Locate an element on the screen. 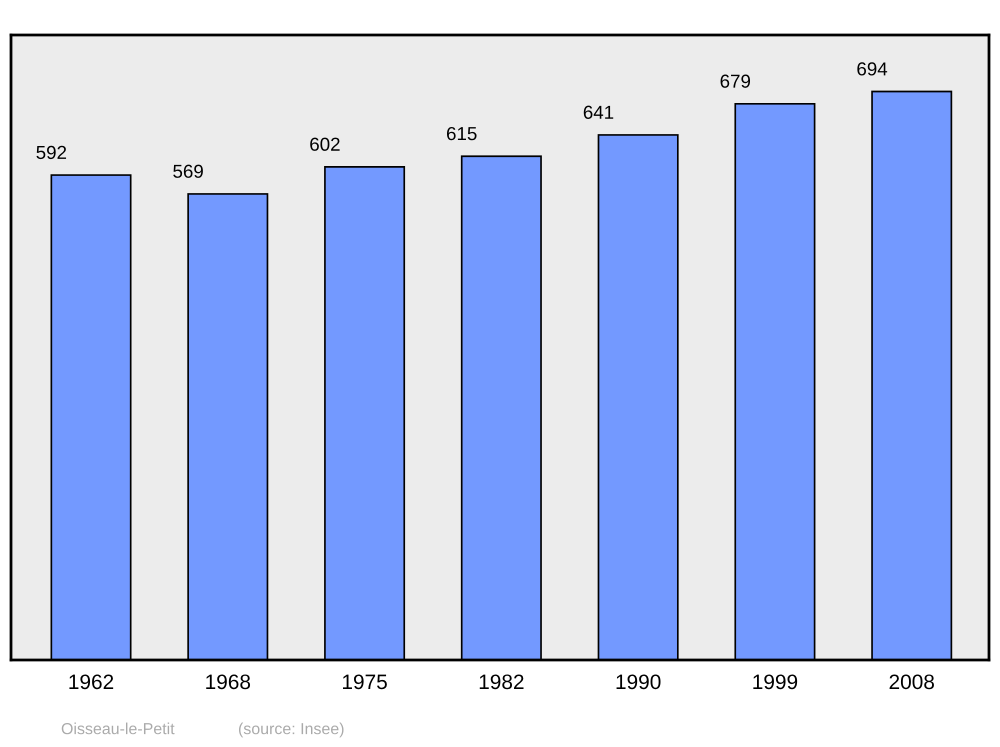 This screenshot has height=747, width=1000. x-tick-label: 1975 is located at coordinates (365, 682).